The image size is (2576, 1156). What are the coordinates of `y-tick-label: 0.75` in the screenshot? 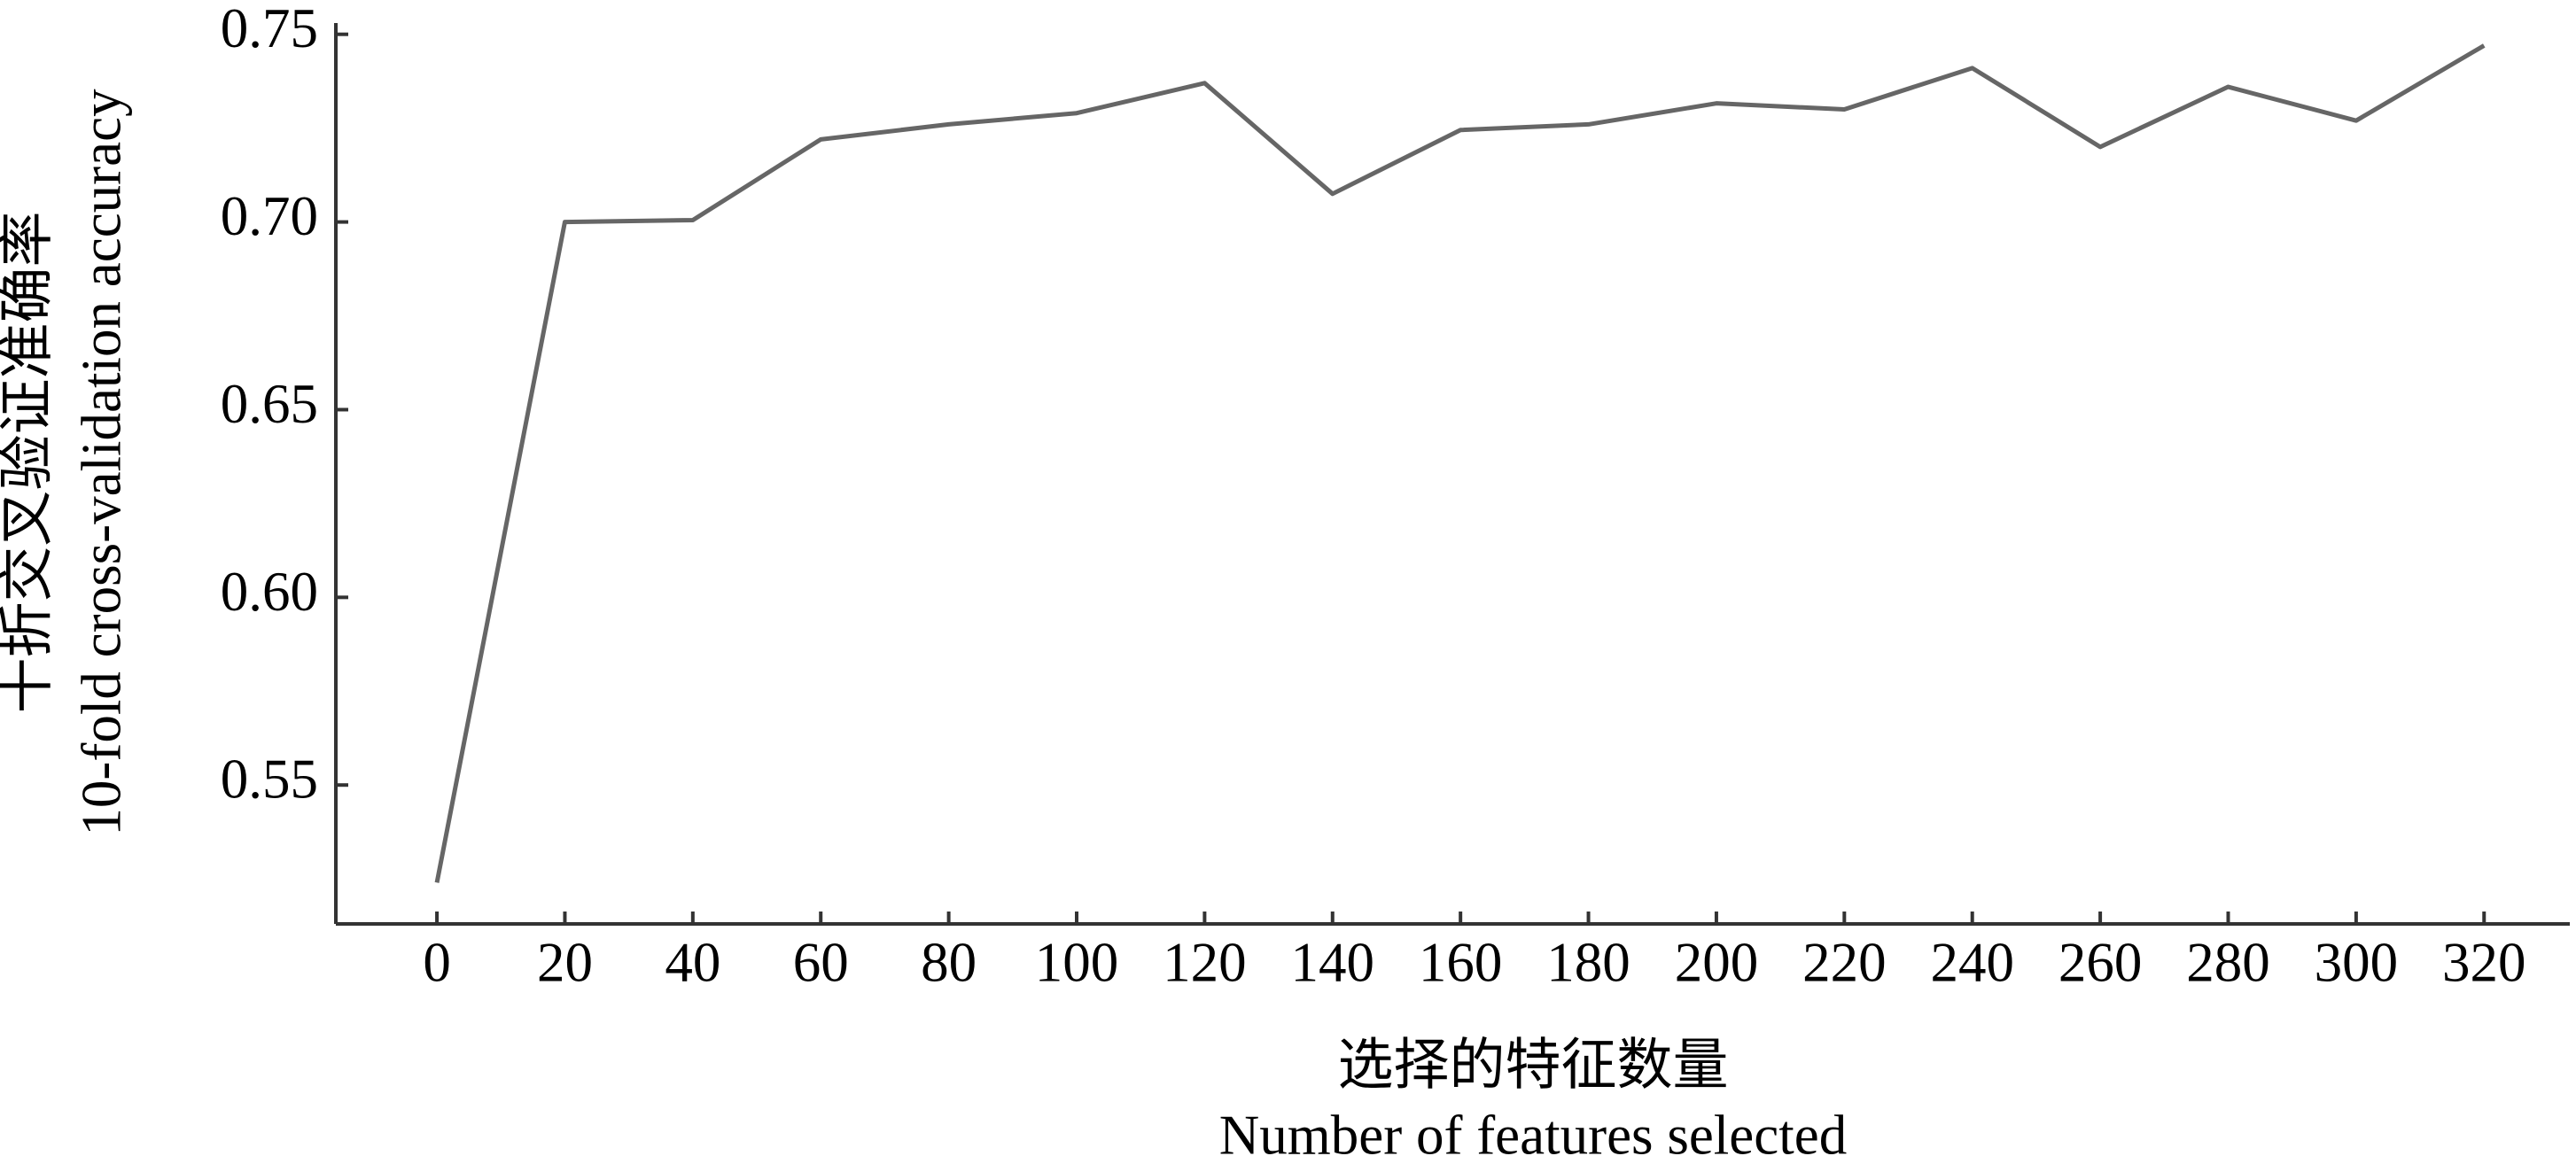 It's located at (270, 29).